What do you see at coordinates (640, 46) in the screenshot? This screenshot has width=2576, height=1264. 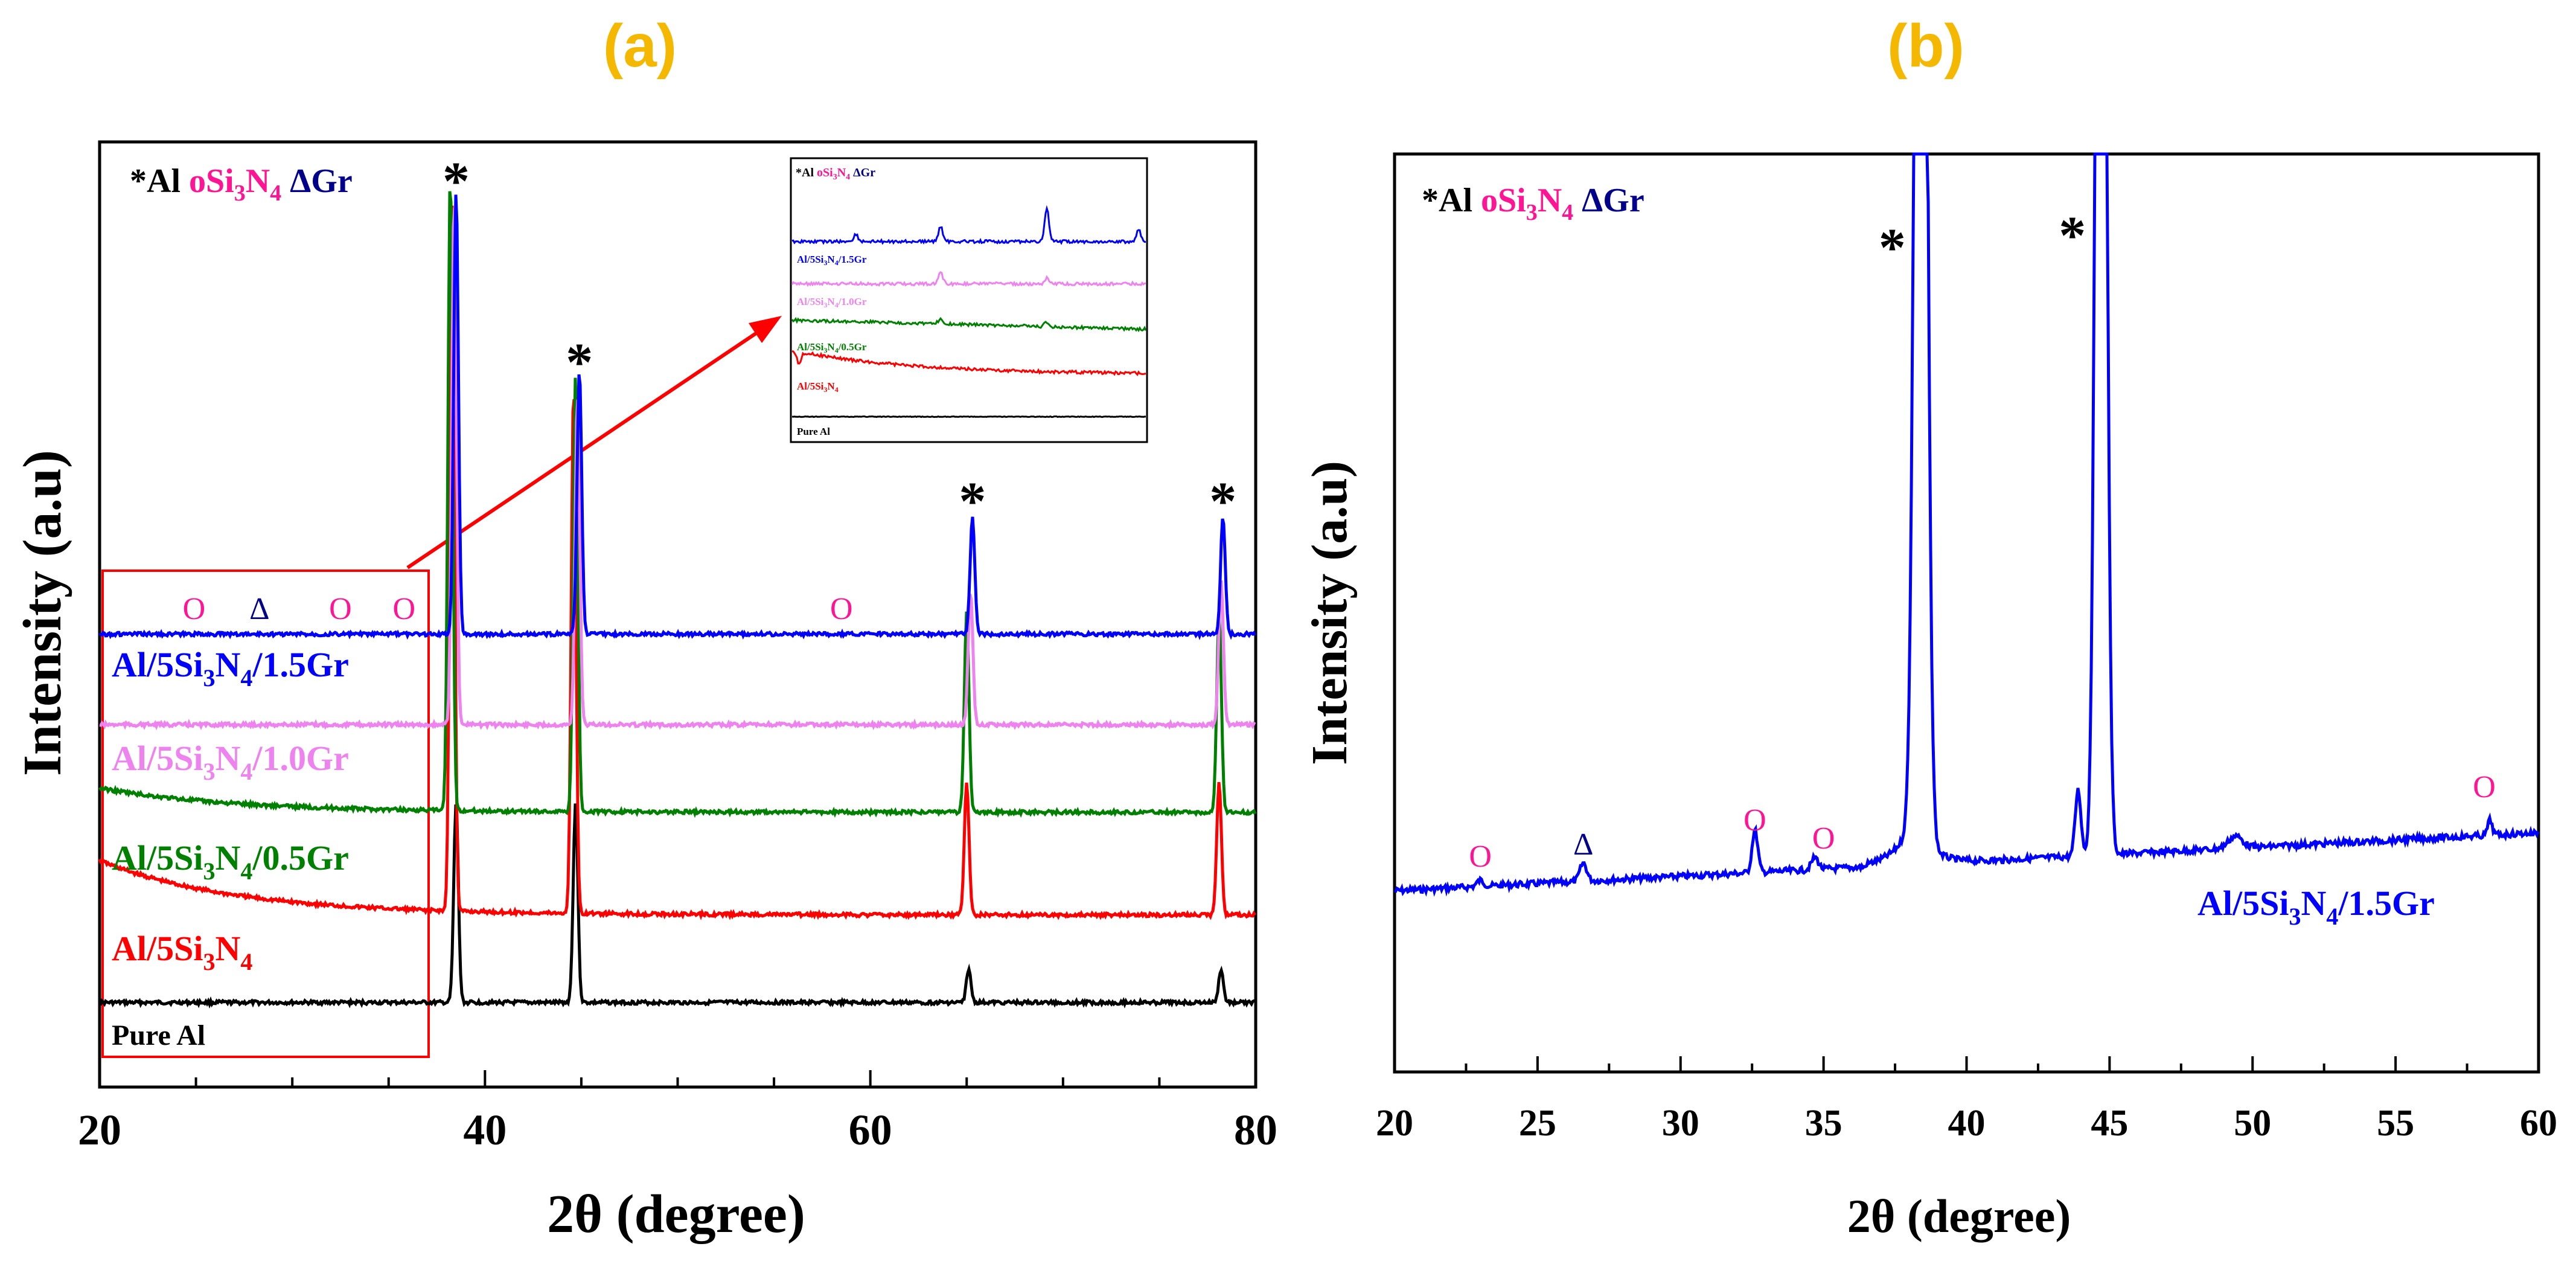 I see `panel-a-letter: (a)` at bounding box center [640, 46].